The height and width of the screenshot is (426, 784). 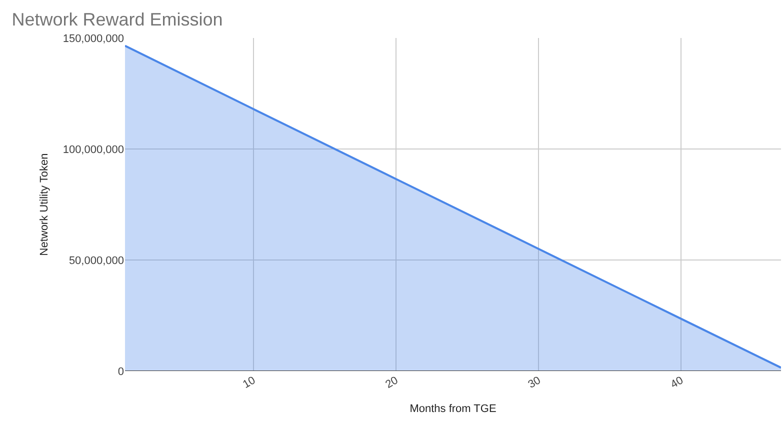 What do you see at coordinates (534, 382) in the screenshot?
I see `x-tick-label: 30` at bounding box center [534, 382].